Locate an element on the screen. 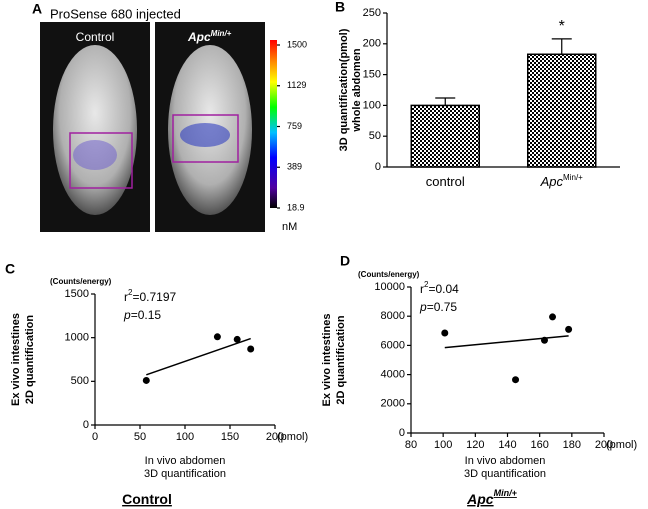 This screenshot has height=509, width=648. caption-sup: Min/+ is located at coordinates (506, 493).